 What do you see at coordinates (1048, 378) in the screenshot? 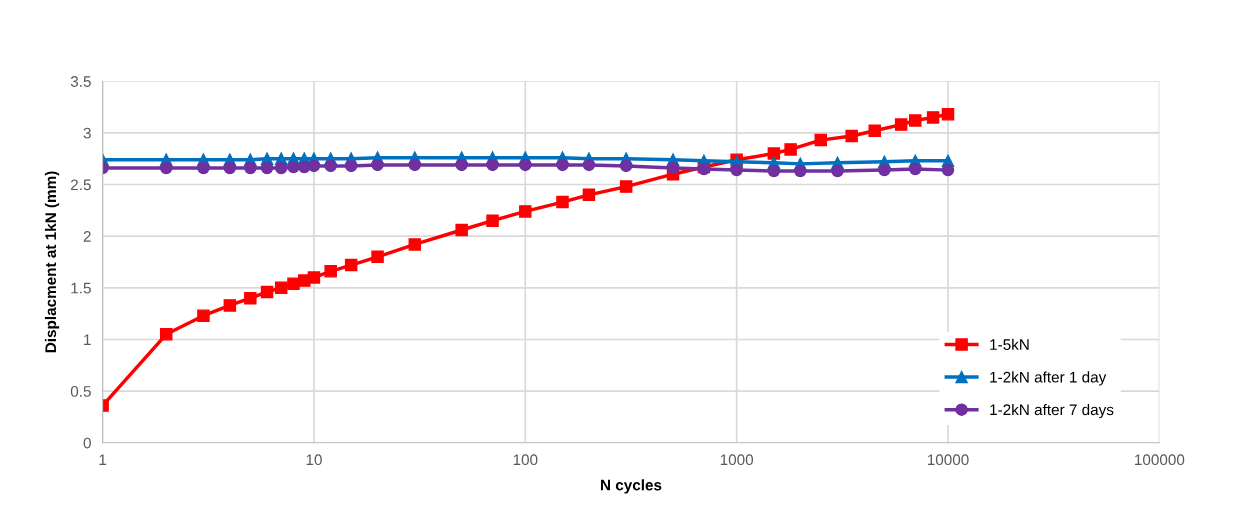
I see `legend-label: 1-2kN after 1 day` at bounding box center [1048, 378].